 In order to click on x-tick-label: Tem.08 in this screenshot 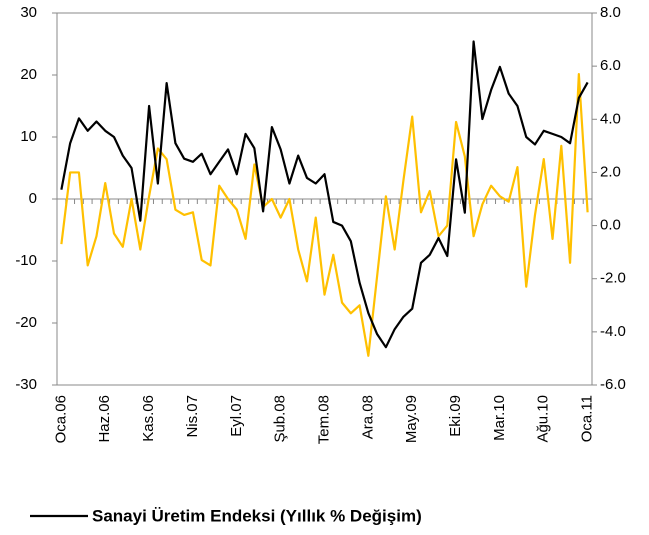, I will do `click(323, 419)`.